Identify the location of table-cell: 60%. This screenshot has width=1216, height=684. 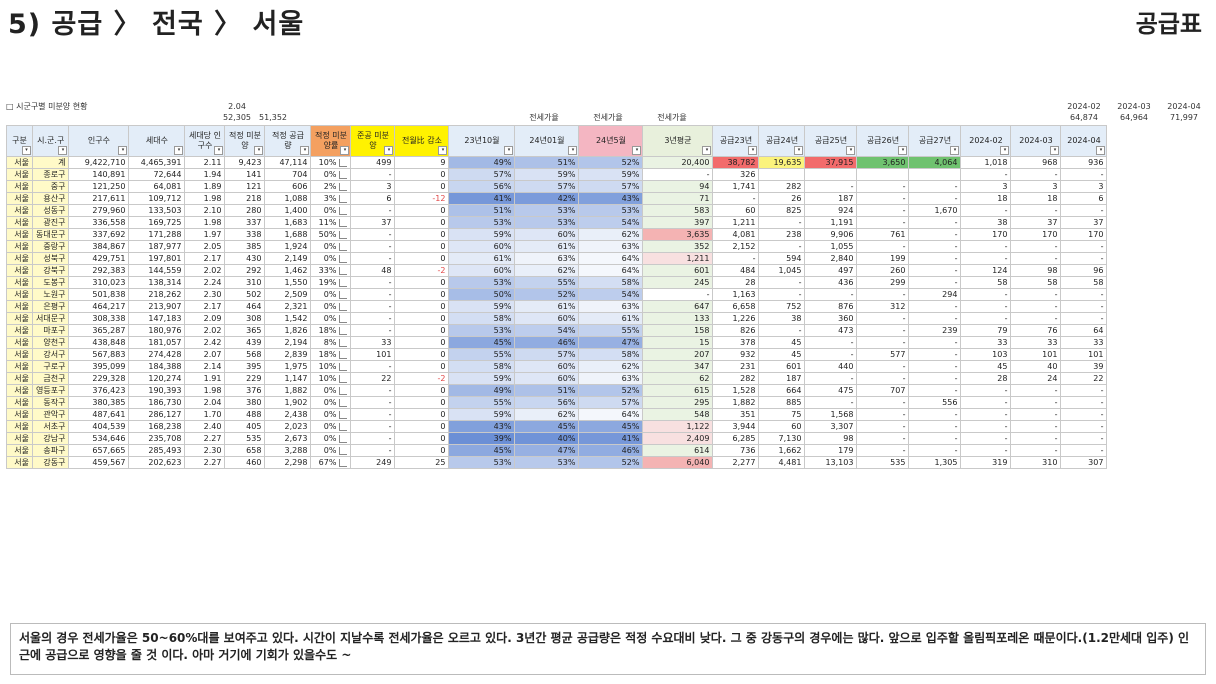
(547, 366).